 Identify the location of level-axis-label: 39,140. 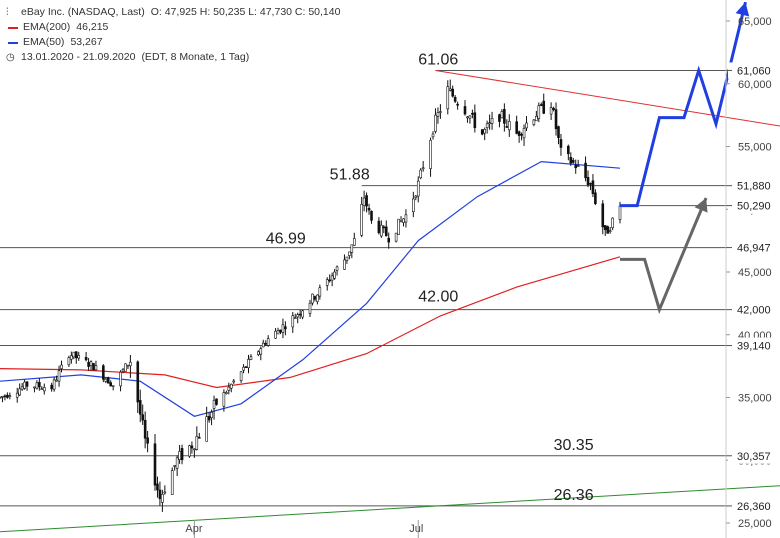
(754, 347).